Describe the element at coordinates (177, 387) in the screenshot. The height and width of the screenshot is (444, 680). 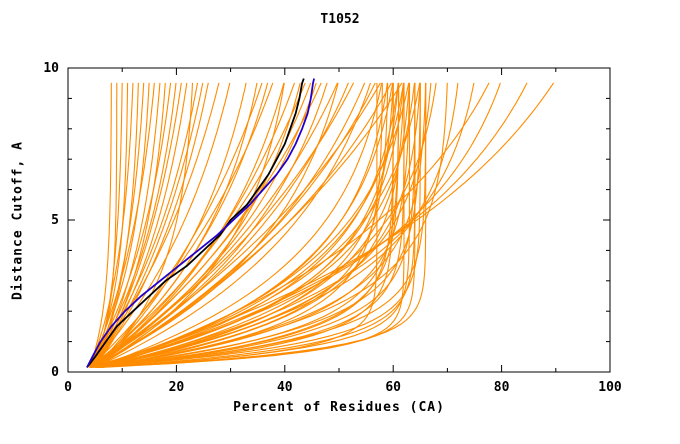
I see `x-tick-label: 20` at that location.